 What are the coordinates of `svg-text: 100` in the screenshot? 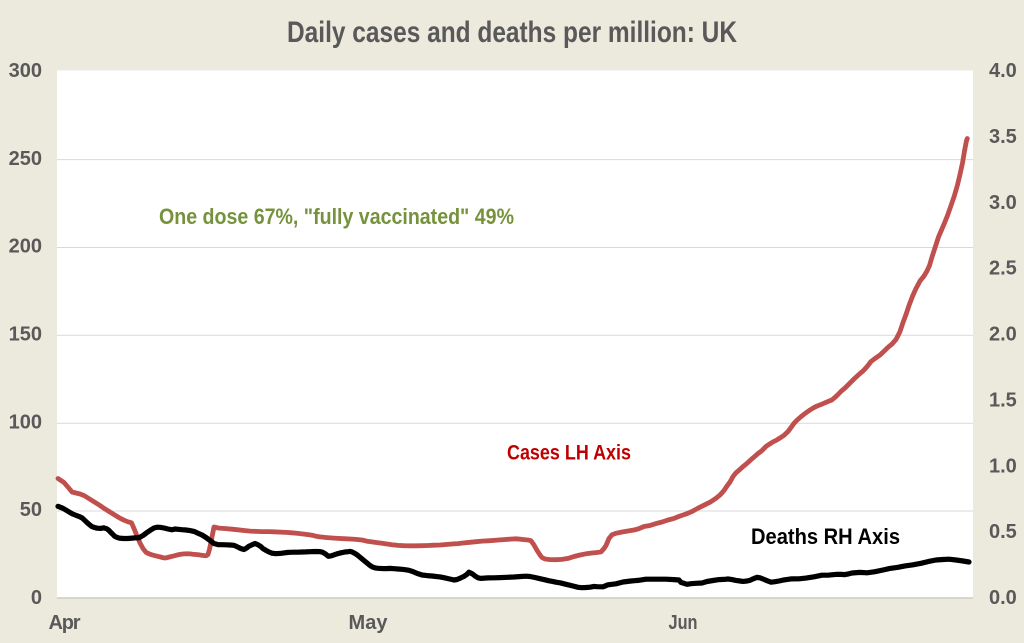 It's located at (25, 422).